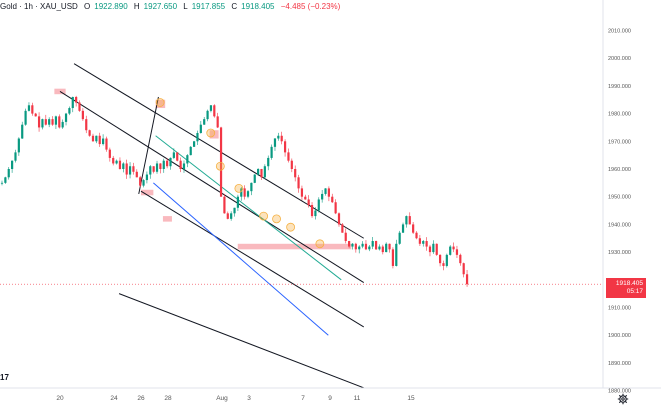 The image size is (661, 411). I want to click on y-tick-label: 1900.000, so click(619, 336).